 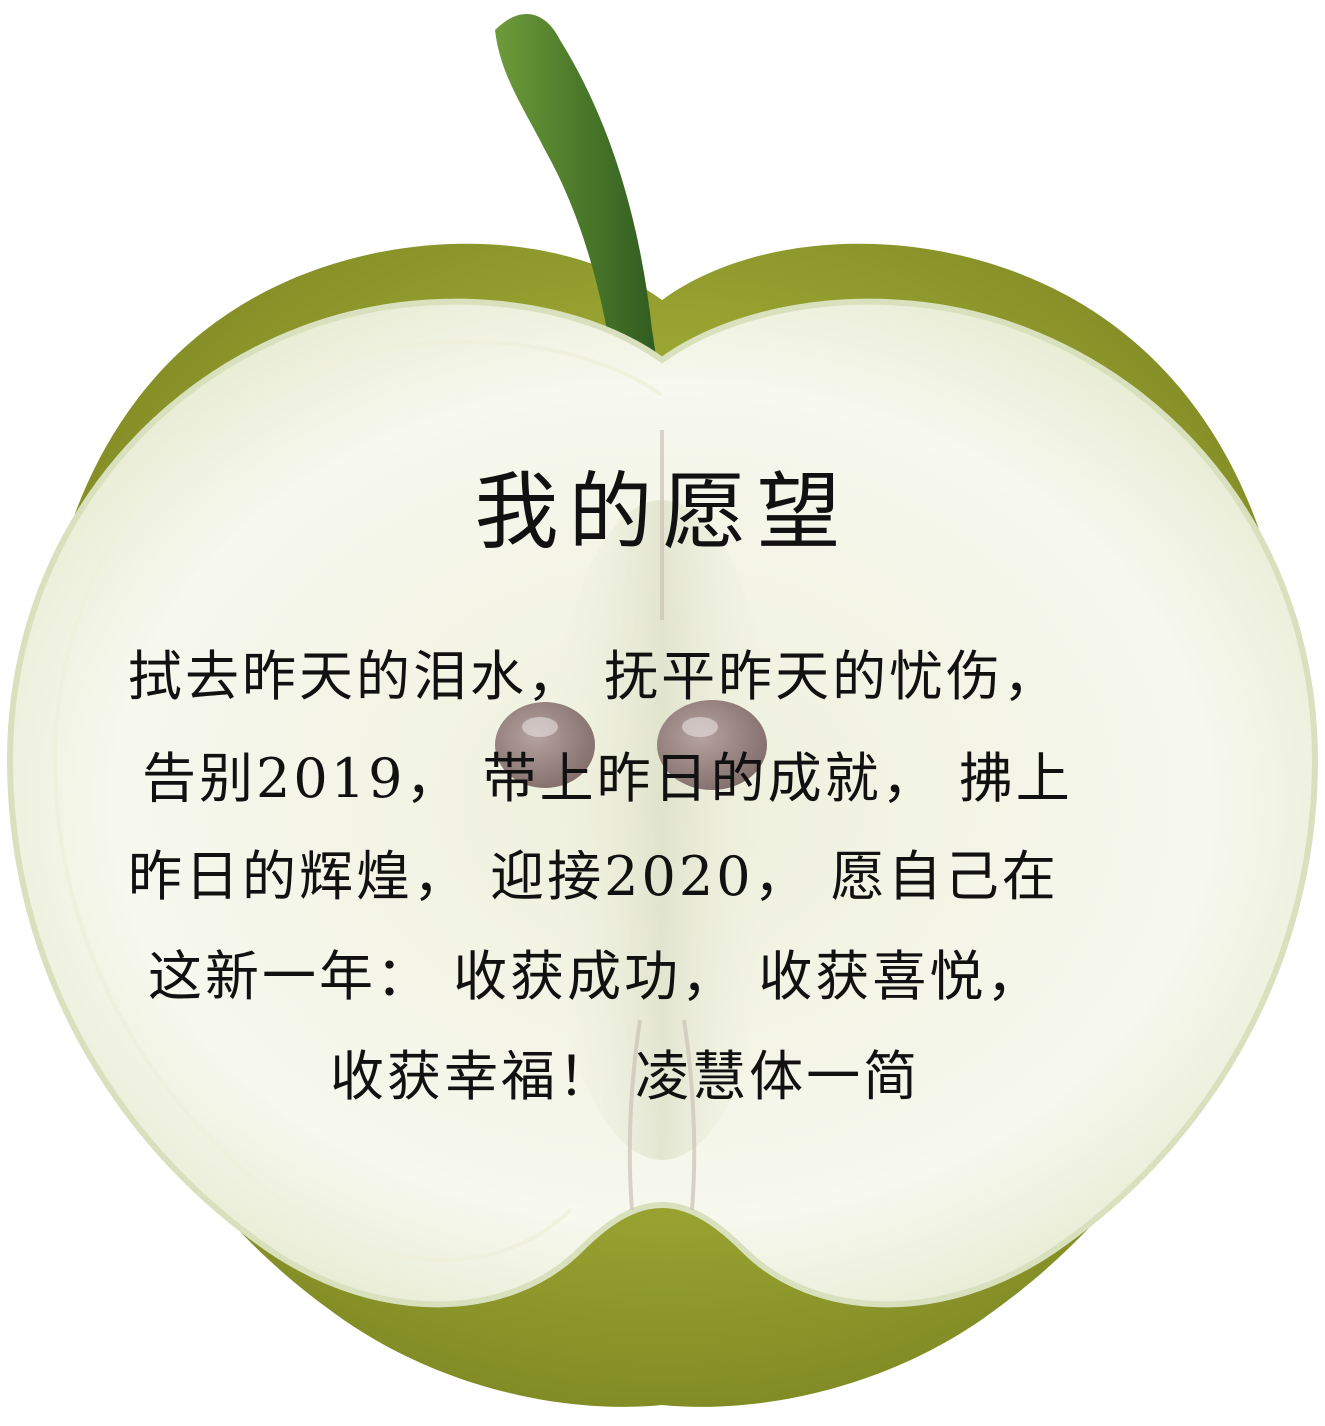 What do you see at coordinates (662, 512) in the screenshot?
I see `card-title: 我的愿望` at bounding box center [662, 512].